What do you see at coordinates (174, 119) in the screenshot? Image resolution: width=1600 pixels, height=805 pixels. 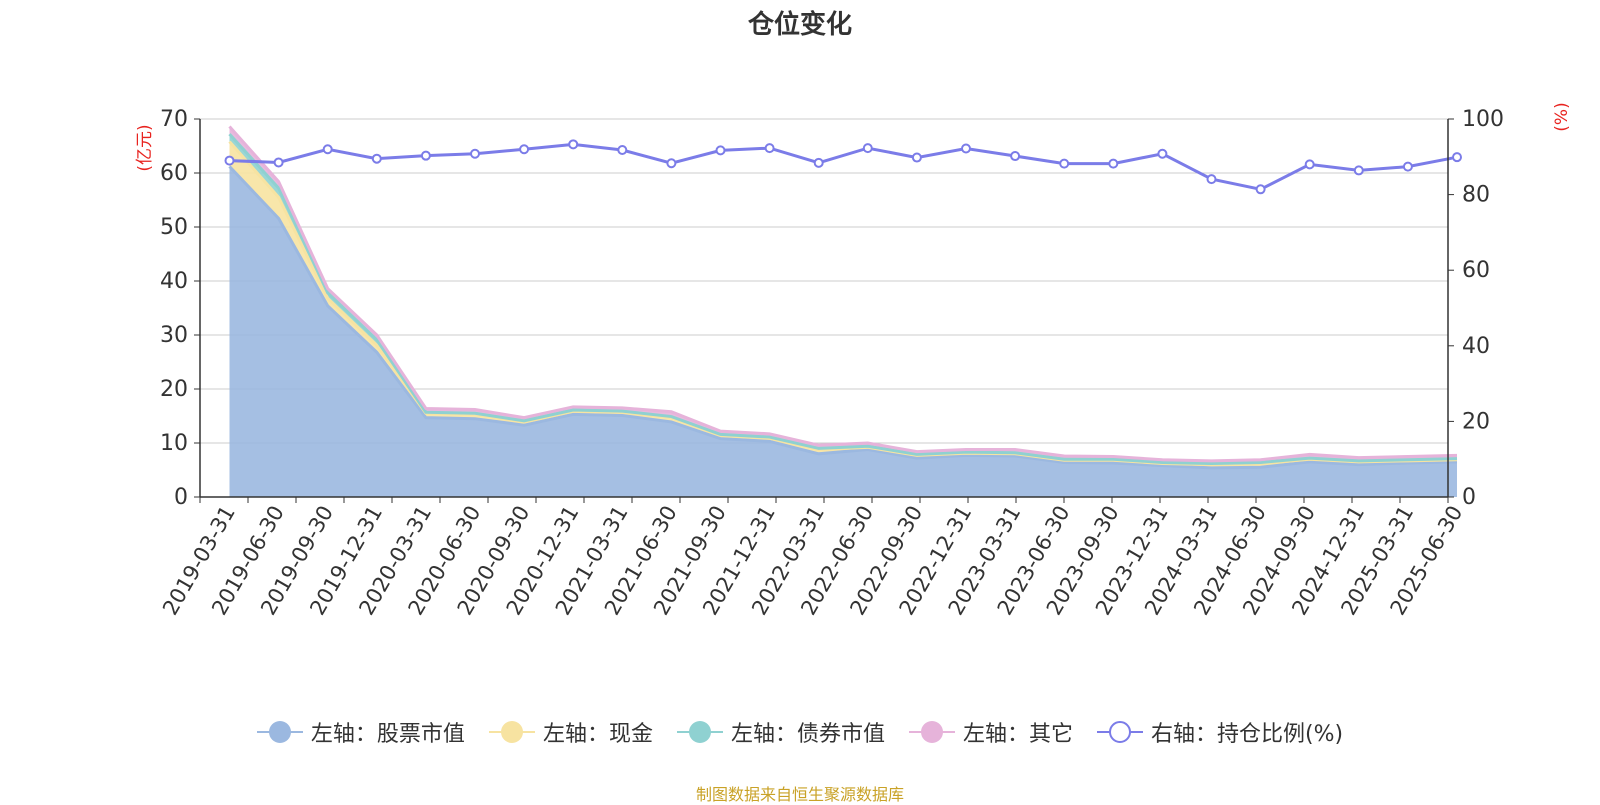 I see `left-tick-label: 70` at bounding box center [174, 119].